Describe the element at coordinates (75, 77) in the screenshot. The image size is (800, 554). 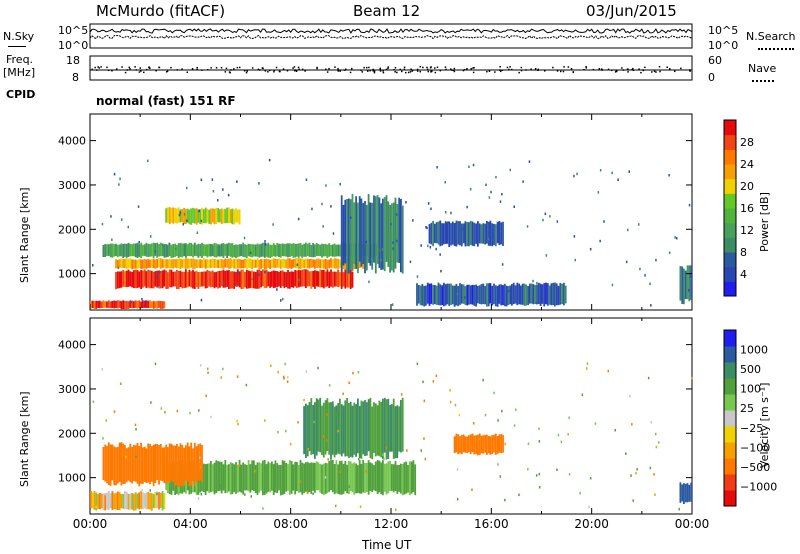
I see `freq-tick-left-bottom: 8` at that location.